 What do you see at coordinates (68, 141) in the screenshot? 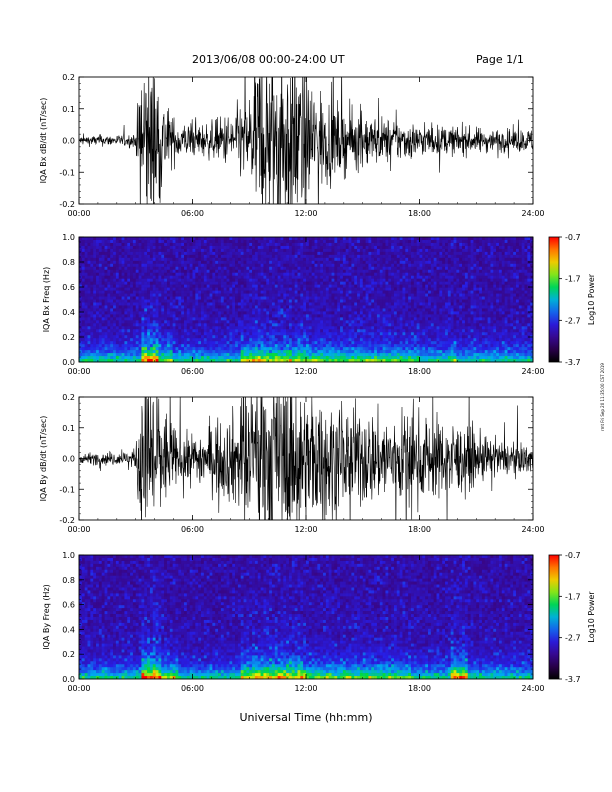
I see `bx-timeseries-ytick-label: 0.0` at bounding box center [68, 141].